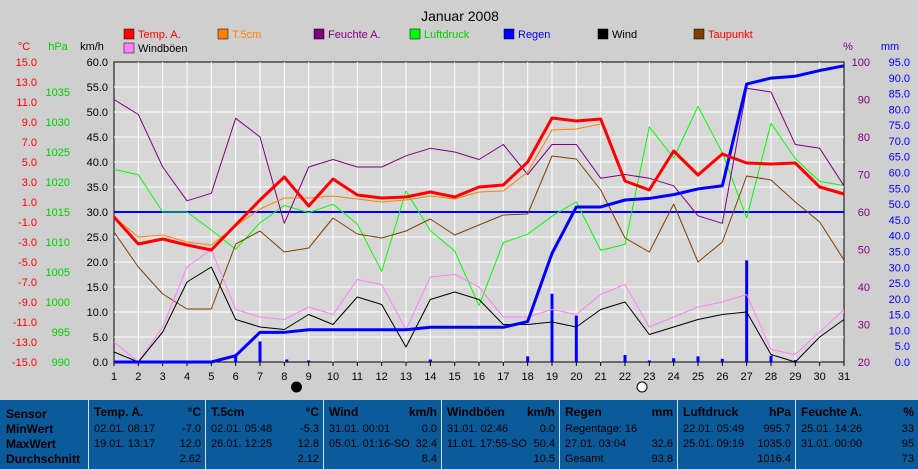  Describe the element at coordinates (24, 47) in the screenshot. I see `temp-axis-label: °C` at that location.